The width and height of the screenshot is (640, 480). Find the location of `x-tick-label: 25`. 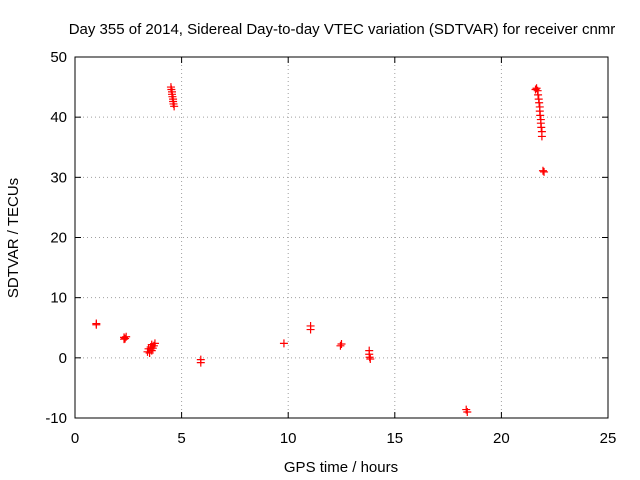

x-tick-label: 25 is located at coordinates (608, 438).